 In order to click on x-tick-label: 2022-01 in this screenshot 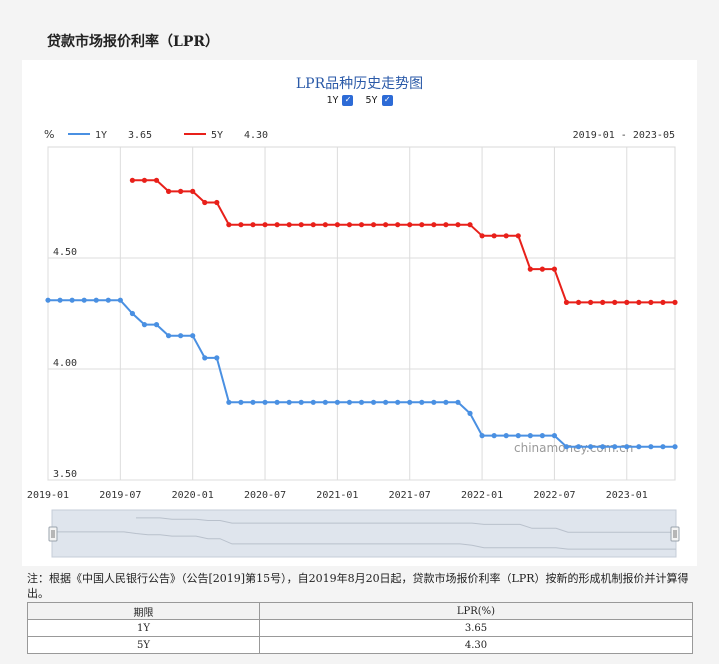, I will do `click(482, 495)`.